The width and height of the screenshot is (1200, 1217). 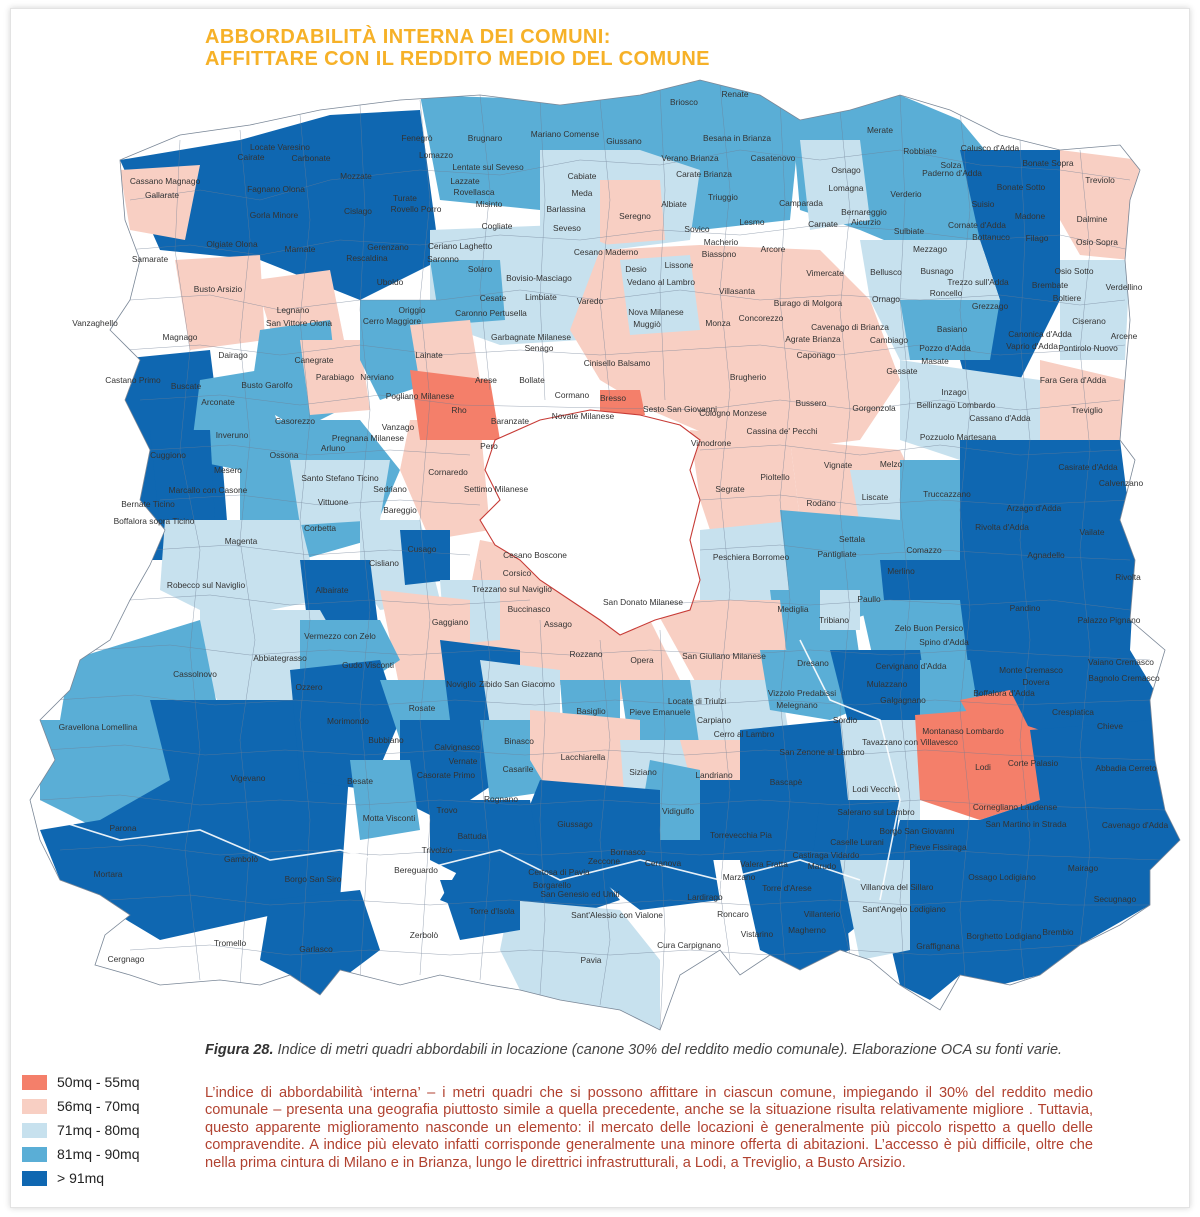 What do you see at coordinates (643, 602) in the screenshot?
I see `municipality-label: San Donato Milanese` at bounding box center [643, 602].